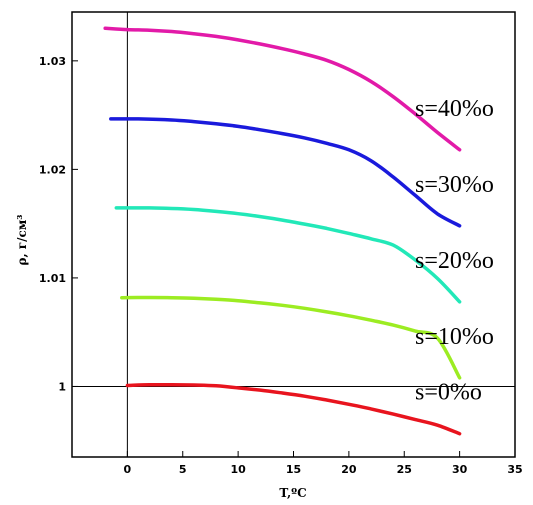 The image size is (533, 505). Describe the element at coordinates (454, 261) in the screenshot. I see `series-label-s20: s=20%o` at that location.